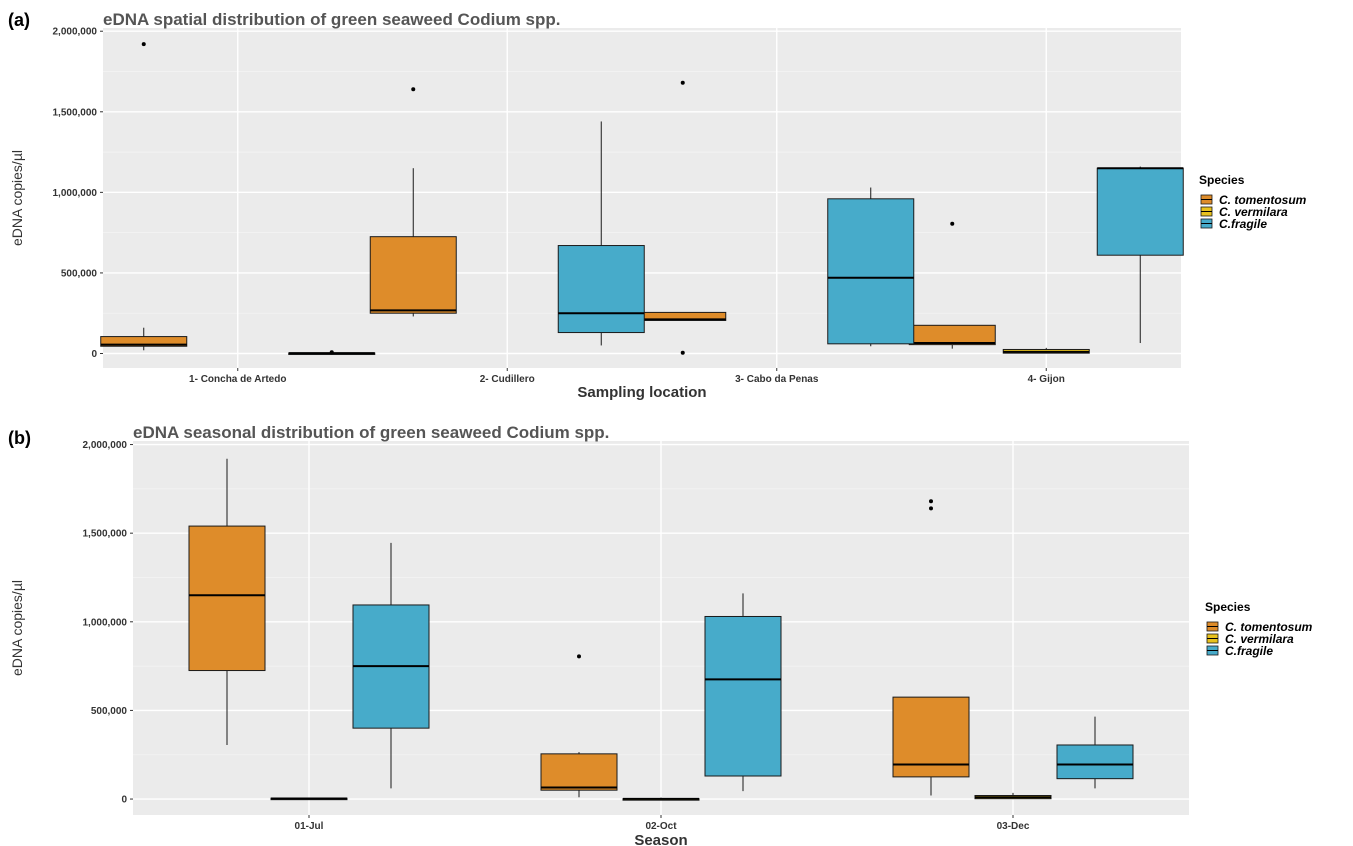 The image size is (1353, 846). What do you see at coordinates (1013, 826) in the screenshot?
I see `x-tick-label: 03-Dec` at bounding box center [1013, 826].